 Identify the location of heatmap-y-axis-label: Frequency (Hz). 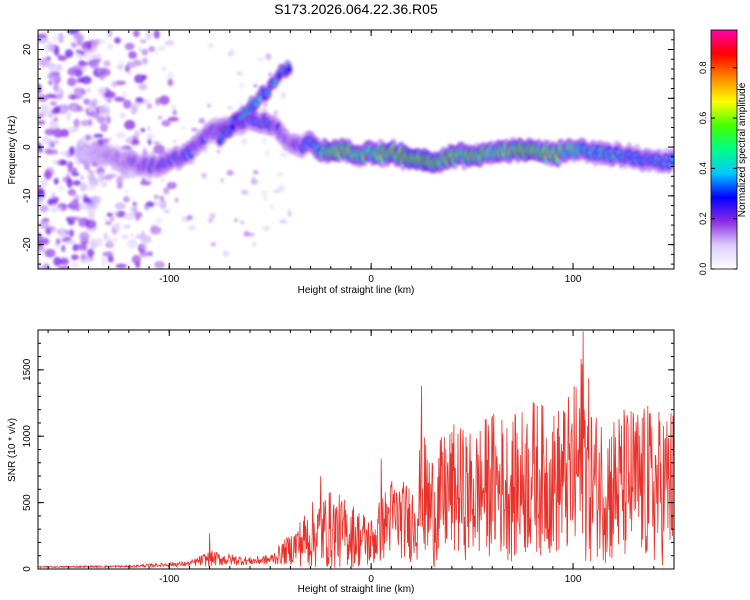
(12, 150).